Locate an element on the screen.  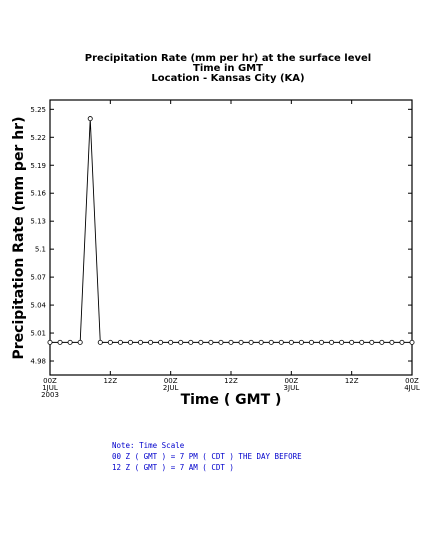
y-tick-label: 5.13 is located at coordinates (38, 222).